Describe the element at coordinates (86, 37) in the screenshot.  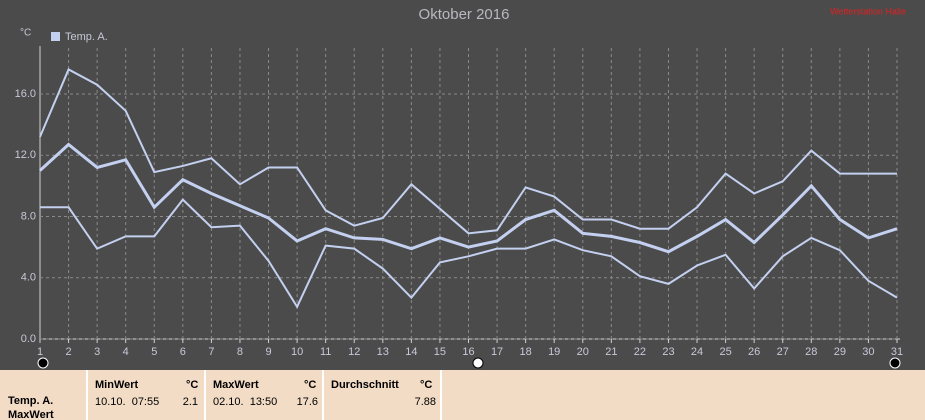
I see `legend-label: Temp. A.` at that location.